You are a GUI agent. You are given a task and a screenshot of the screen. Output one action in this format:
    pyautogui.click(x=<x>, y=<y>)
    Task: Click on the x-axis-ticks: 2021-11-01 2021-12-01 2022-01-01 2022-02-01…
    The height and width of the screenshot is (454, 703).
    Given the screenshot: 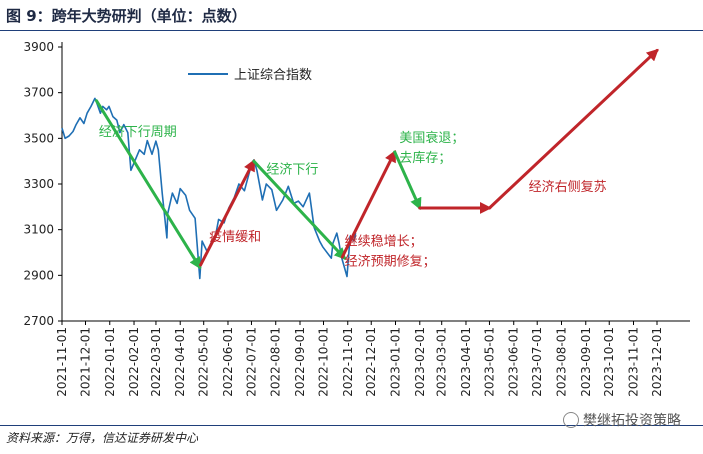 What is the action you would take?
    pyautogui.click(x=359, y=359)
    